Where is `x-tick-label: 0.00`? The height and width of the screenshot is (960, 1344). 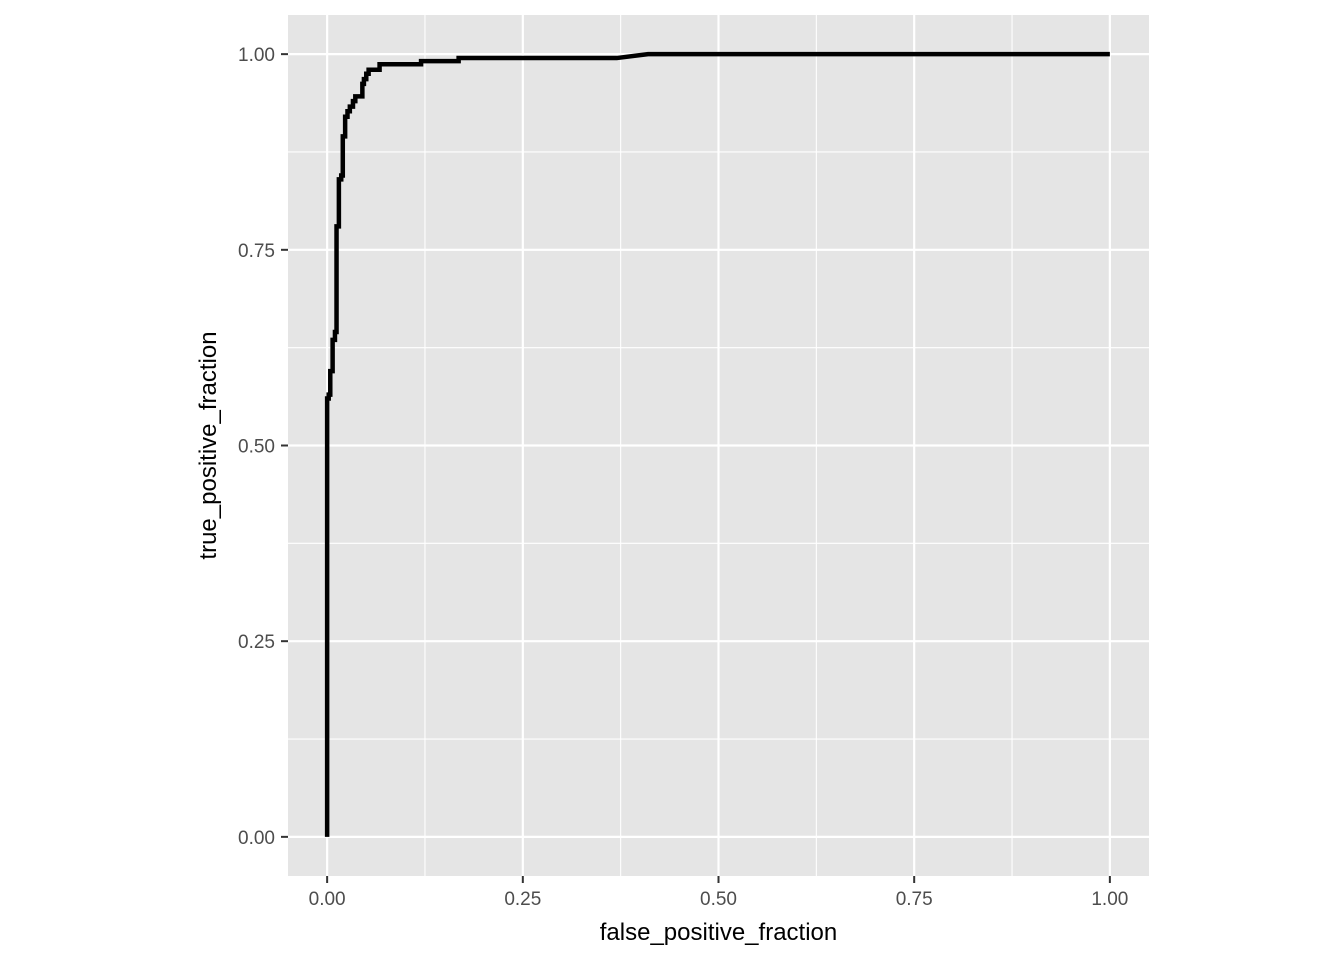
x-tick-label: 0.00 is located at coordinates (327, 899).